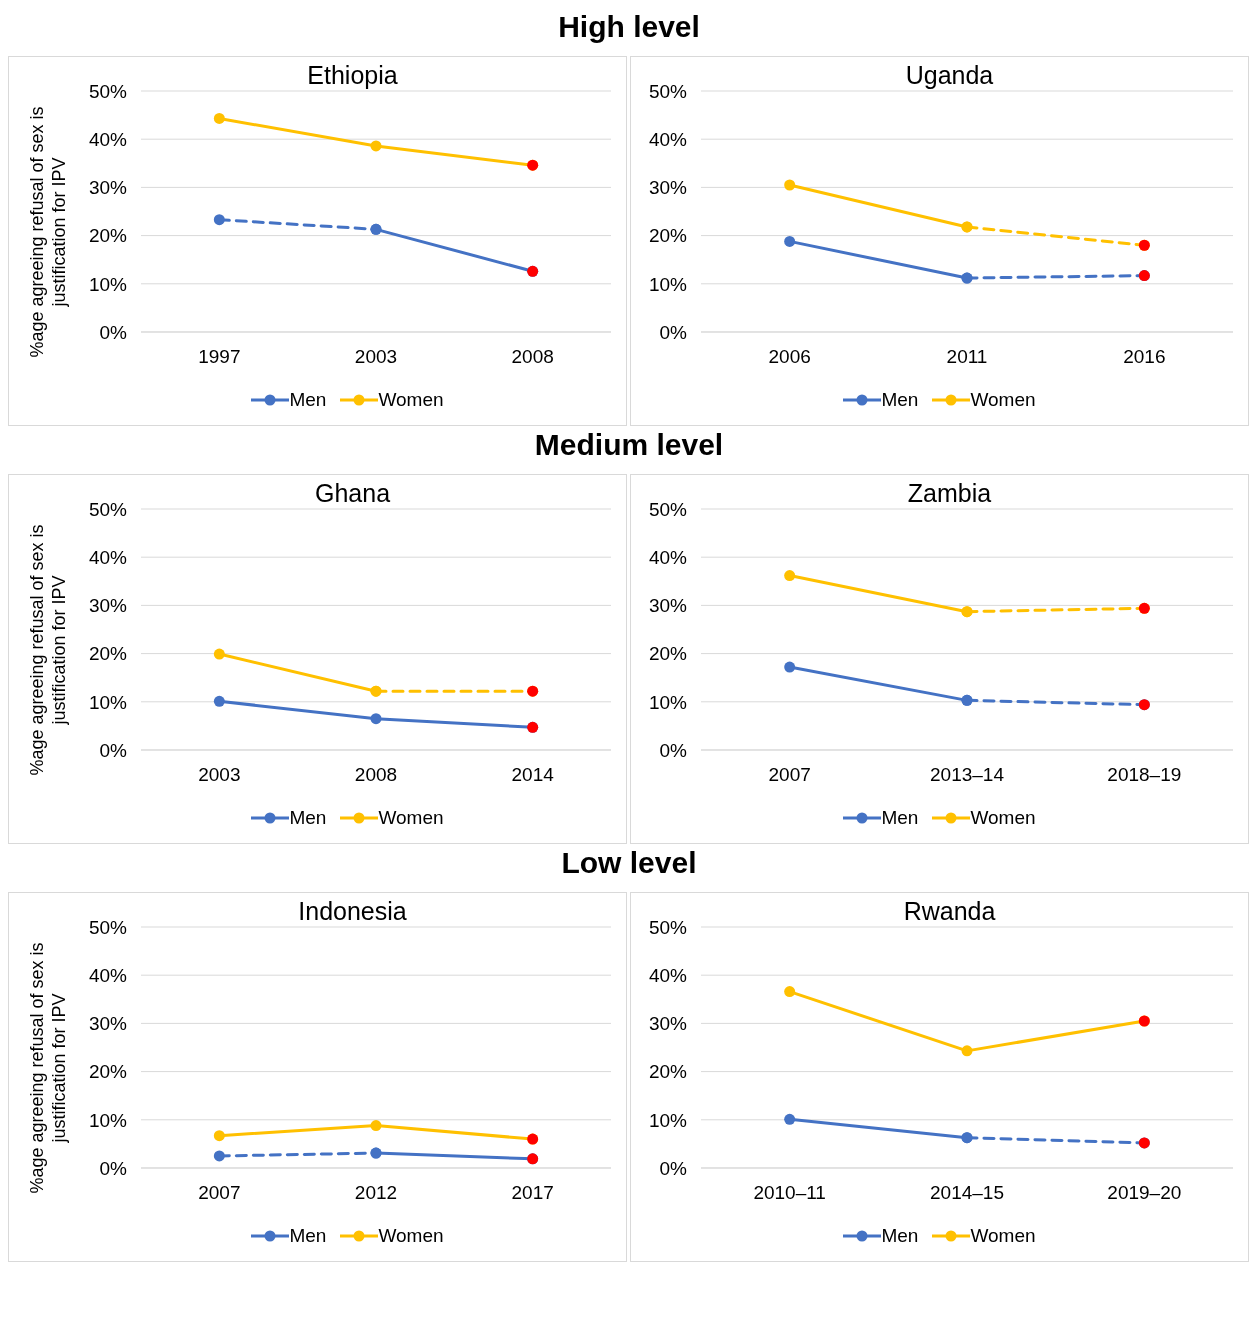 The height and width of the screenshot is (1340, 1250). I want to click on x-tick-label: 2011, so click(967, 357).